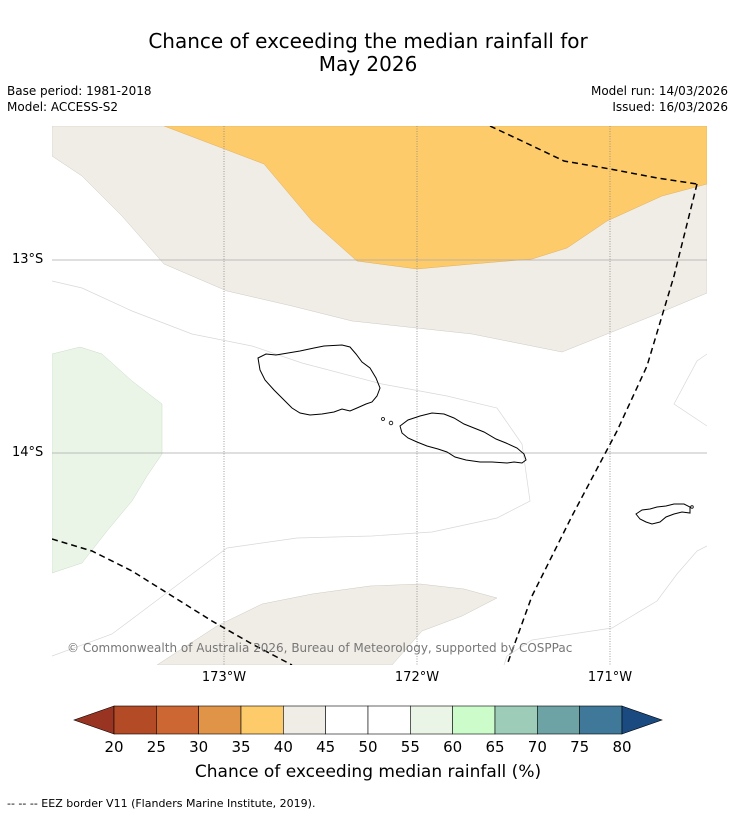 This screenshot has width=736, height=816. Describe the element at coordinates (28, 259) in the screenshot. I see `lat-label-13s: 13°S` at that location.